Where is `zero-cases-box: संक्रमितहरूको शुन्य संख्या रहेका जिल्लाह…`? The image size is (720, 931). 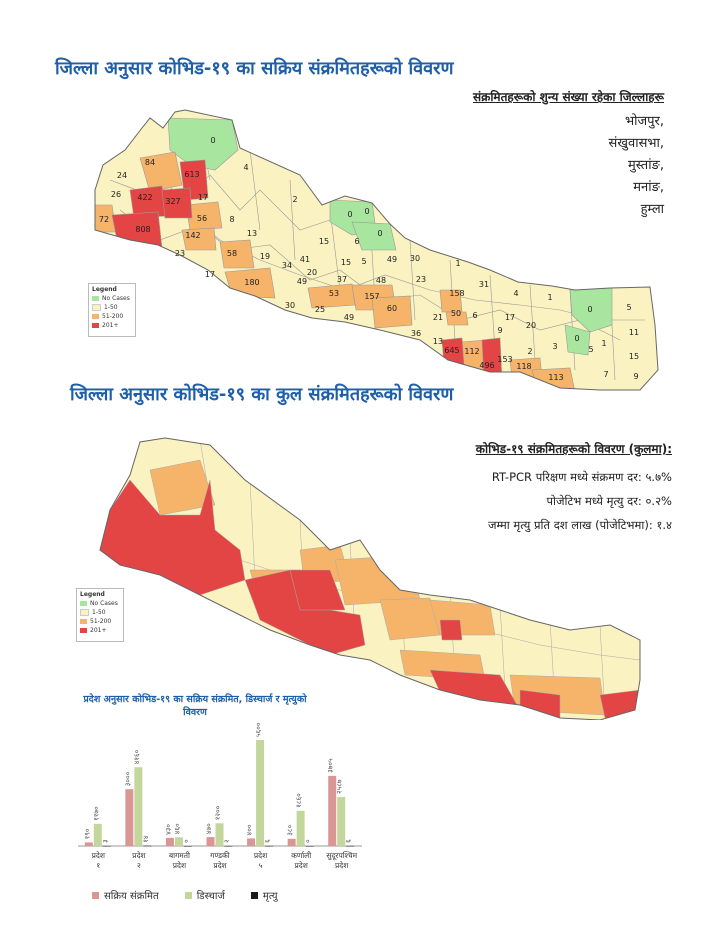 zero-cases-box: संक्रमितहरूको शुन्य संख्या रहेका जिल्लाह… is located at coordinates (548, 154).